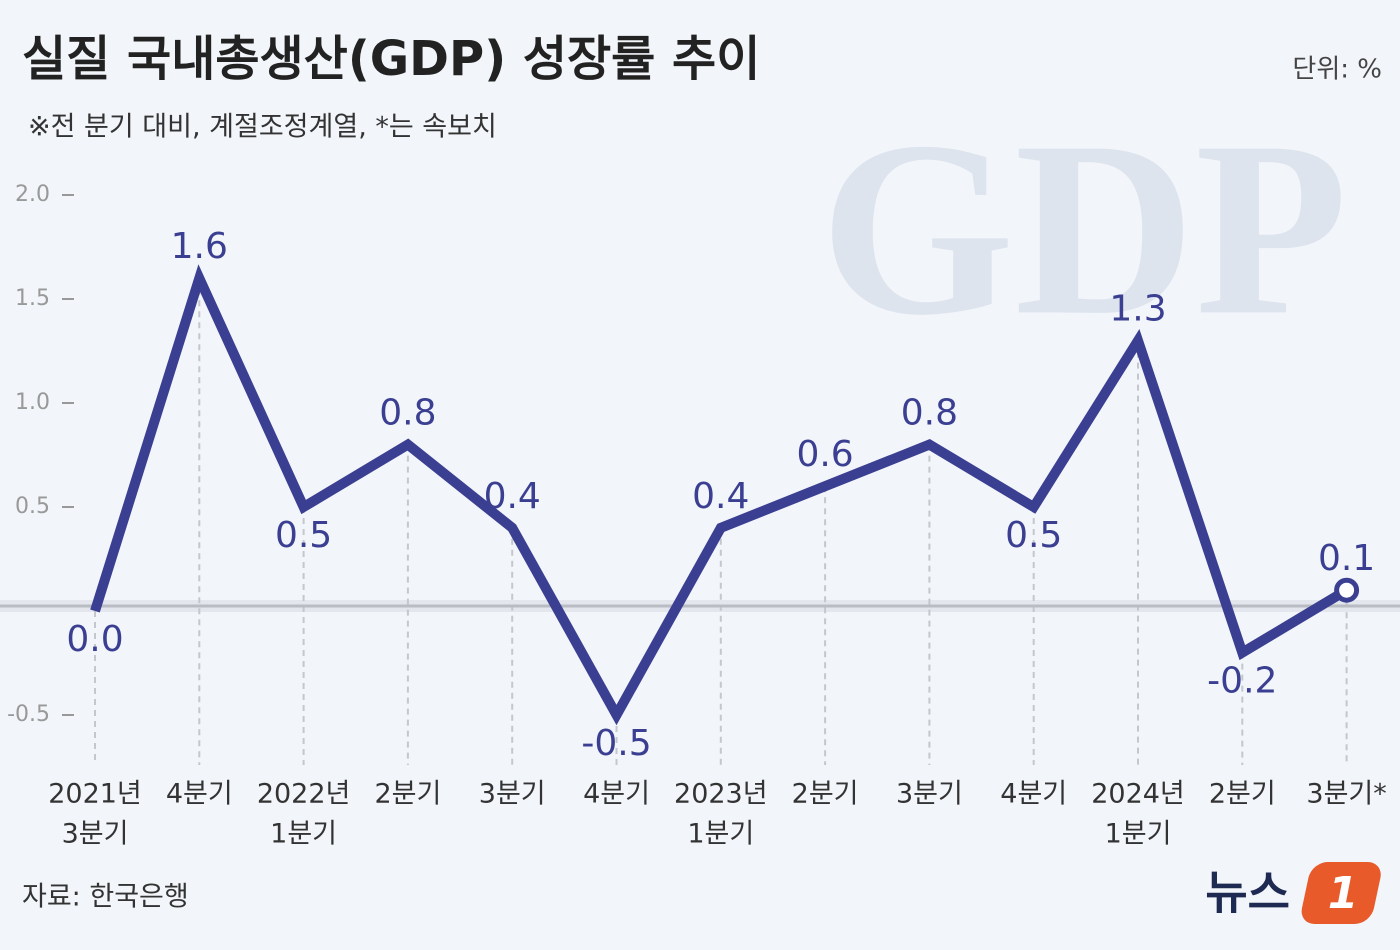 The width and height of the screenshot is (1400, 950). Describe the element at coordinates (28, 714) in the screenshot. I see `y-tick-label: -0.5` at that location.